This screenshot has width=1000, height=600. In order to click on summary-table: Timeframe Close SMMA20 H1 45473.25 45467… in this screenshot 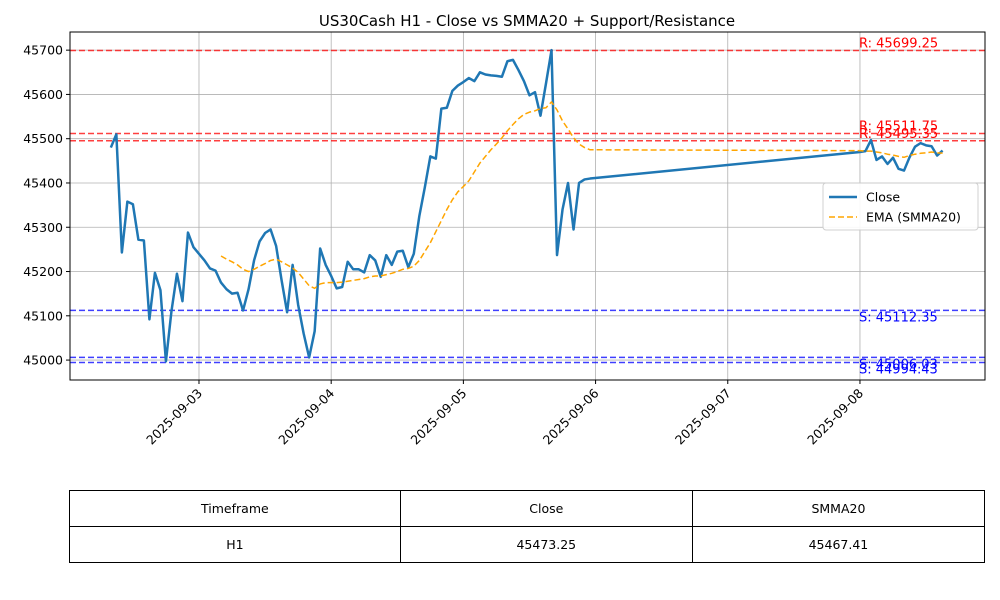, I will do `click(527, 526)`.